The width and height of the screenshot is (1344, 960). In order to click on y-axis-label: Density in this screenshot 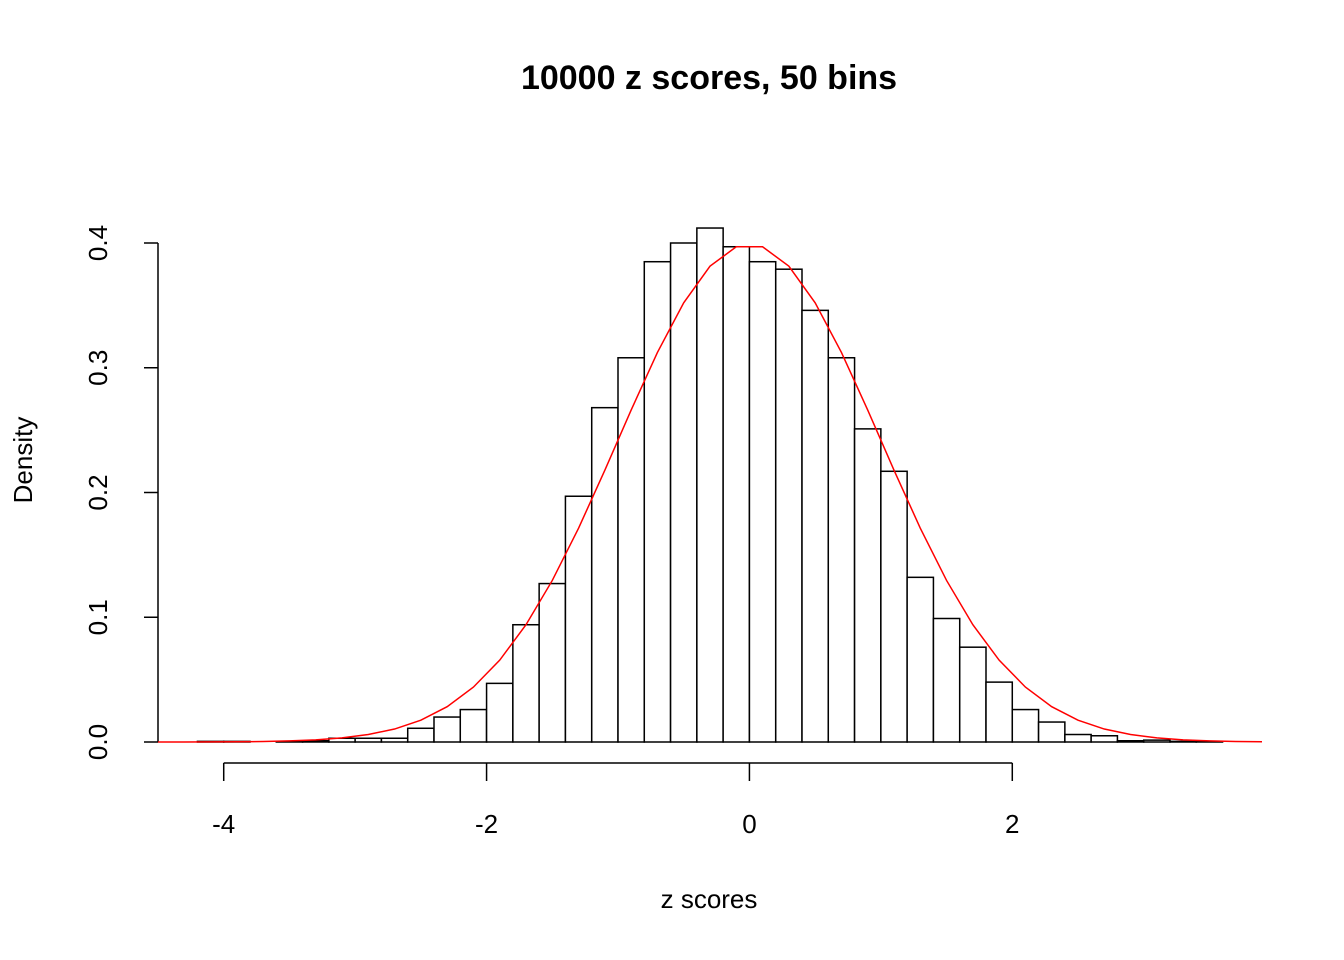, I will do `click(23, 460)`.